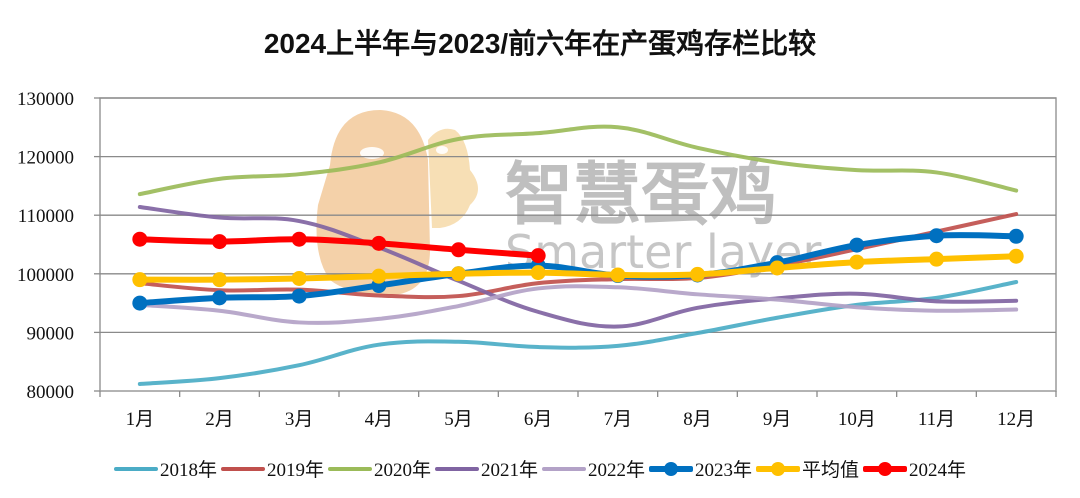 This screenshot has width=1080, height=498. I want to click on legend-item: 2018年, so click(165, 468).